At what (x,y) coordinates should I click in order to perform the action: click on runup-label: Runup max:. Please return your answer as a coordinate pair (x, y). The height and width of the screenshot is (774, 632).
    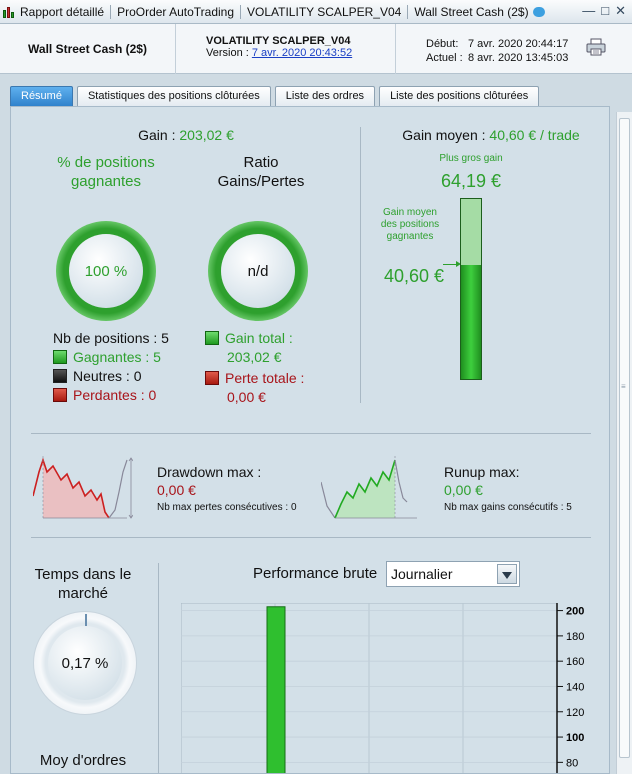
    Looking at the image, I should click on (482, 472).